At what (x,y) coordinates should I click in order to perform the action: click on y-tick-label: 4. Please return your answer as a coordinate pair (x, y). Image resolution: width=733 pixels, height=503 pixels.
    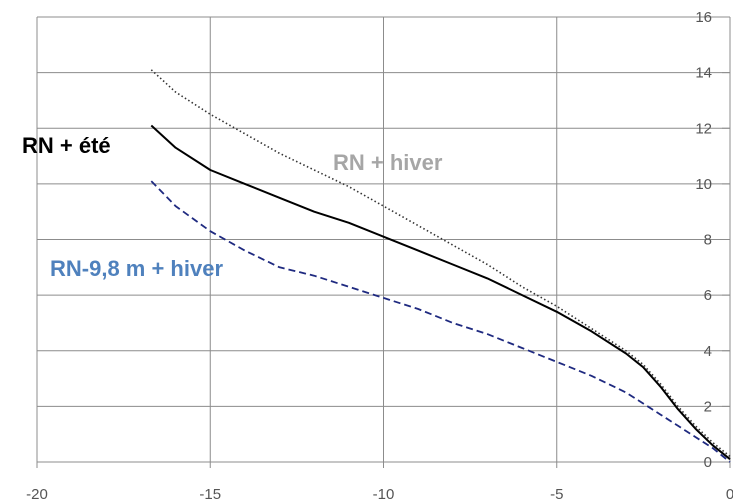
    Looking at the image, I should click on (708, 351).